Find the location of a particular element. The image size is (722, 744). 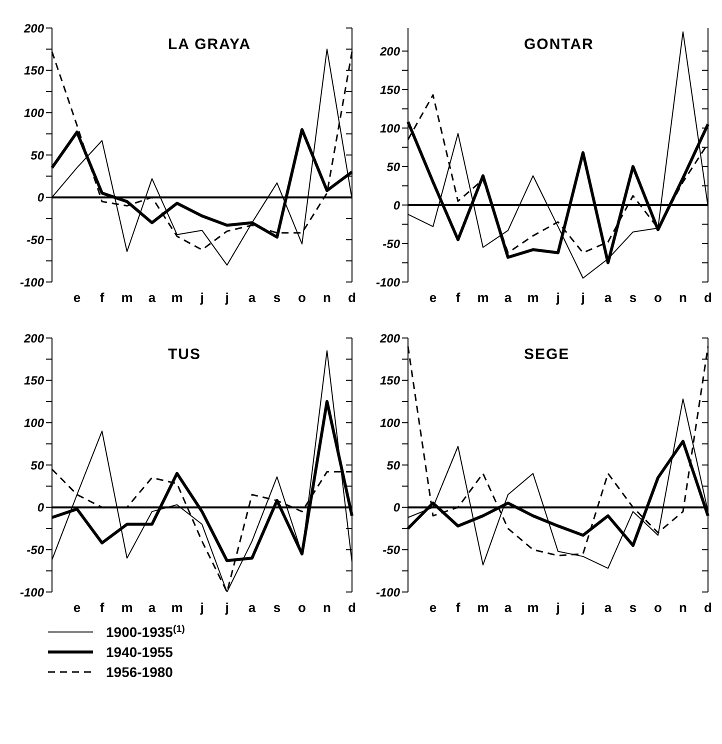

legend-label: 1940-1955 is located at coordinates (140, 652).